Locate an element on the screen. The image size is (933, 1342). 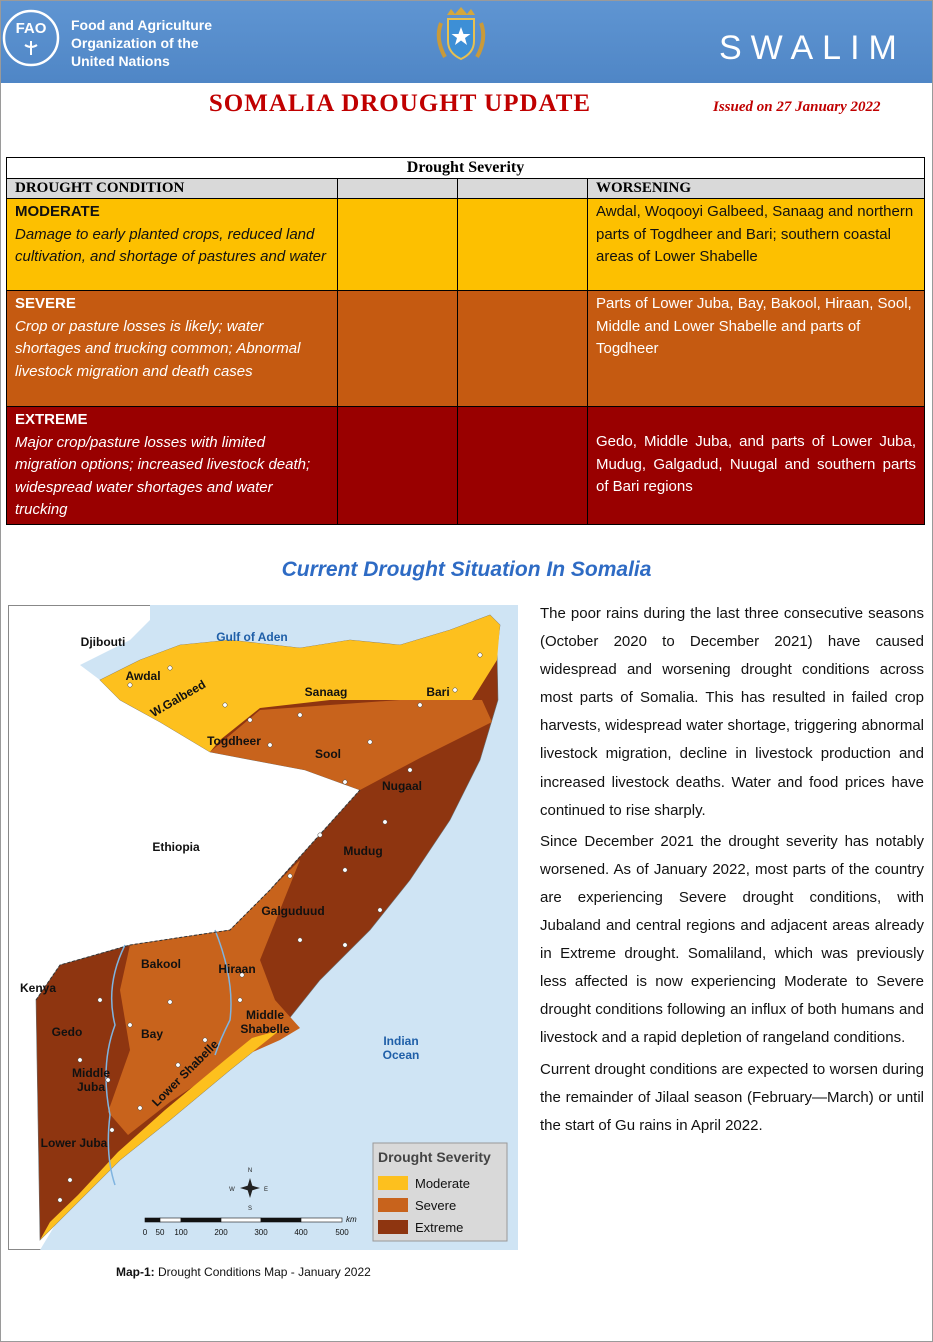
map-label: Hiraan is located at coordinates (236, 969).